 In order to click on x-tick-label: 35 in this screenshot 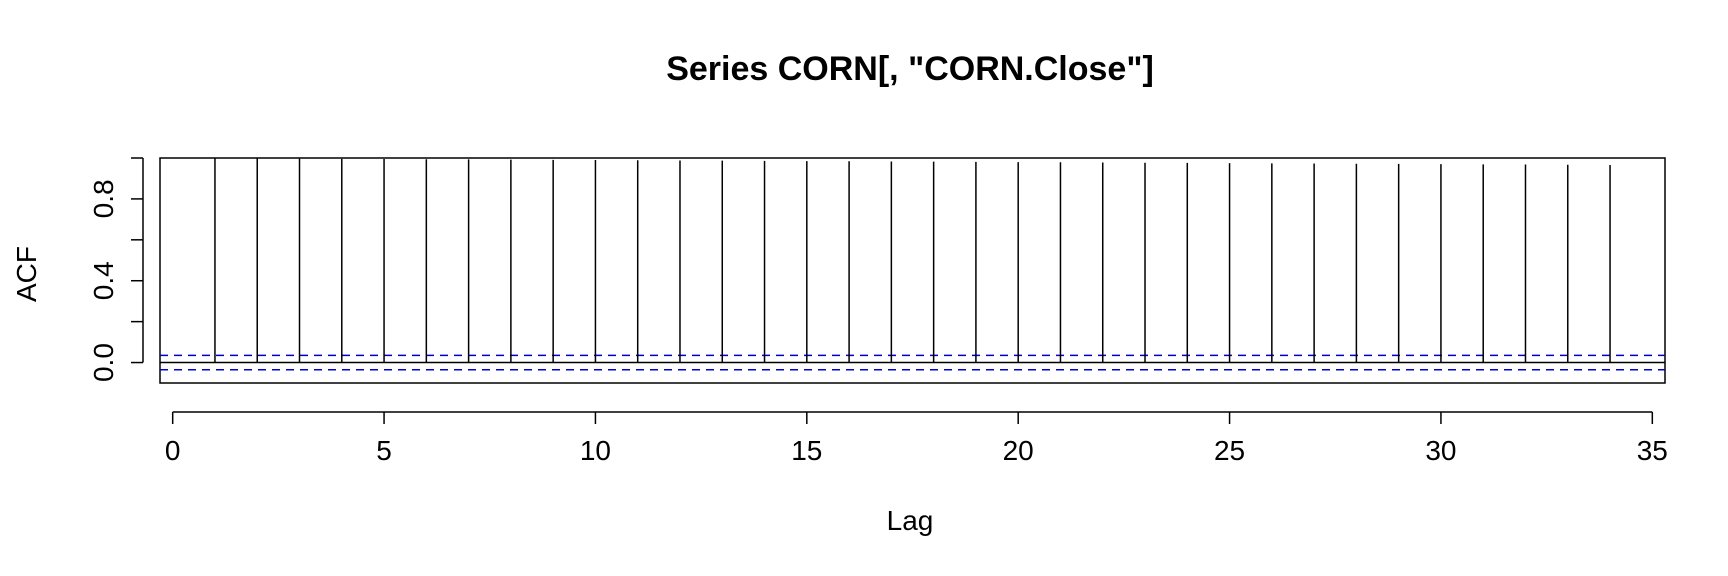, I will do `click(1652, 450)`.